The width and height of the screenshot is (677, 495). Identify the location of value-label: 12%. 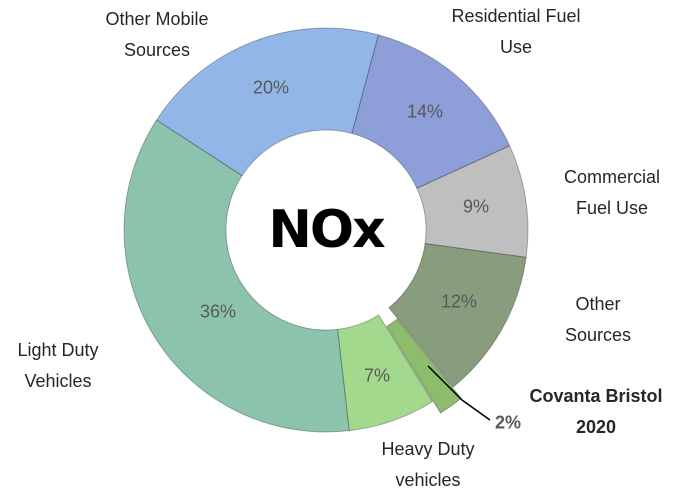
(459, 301).